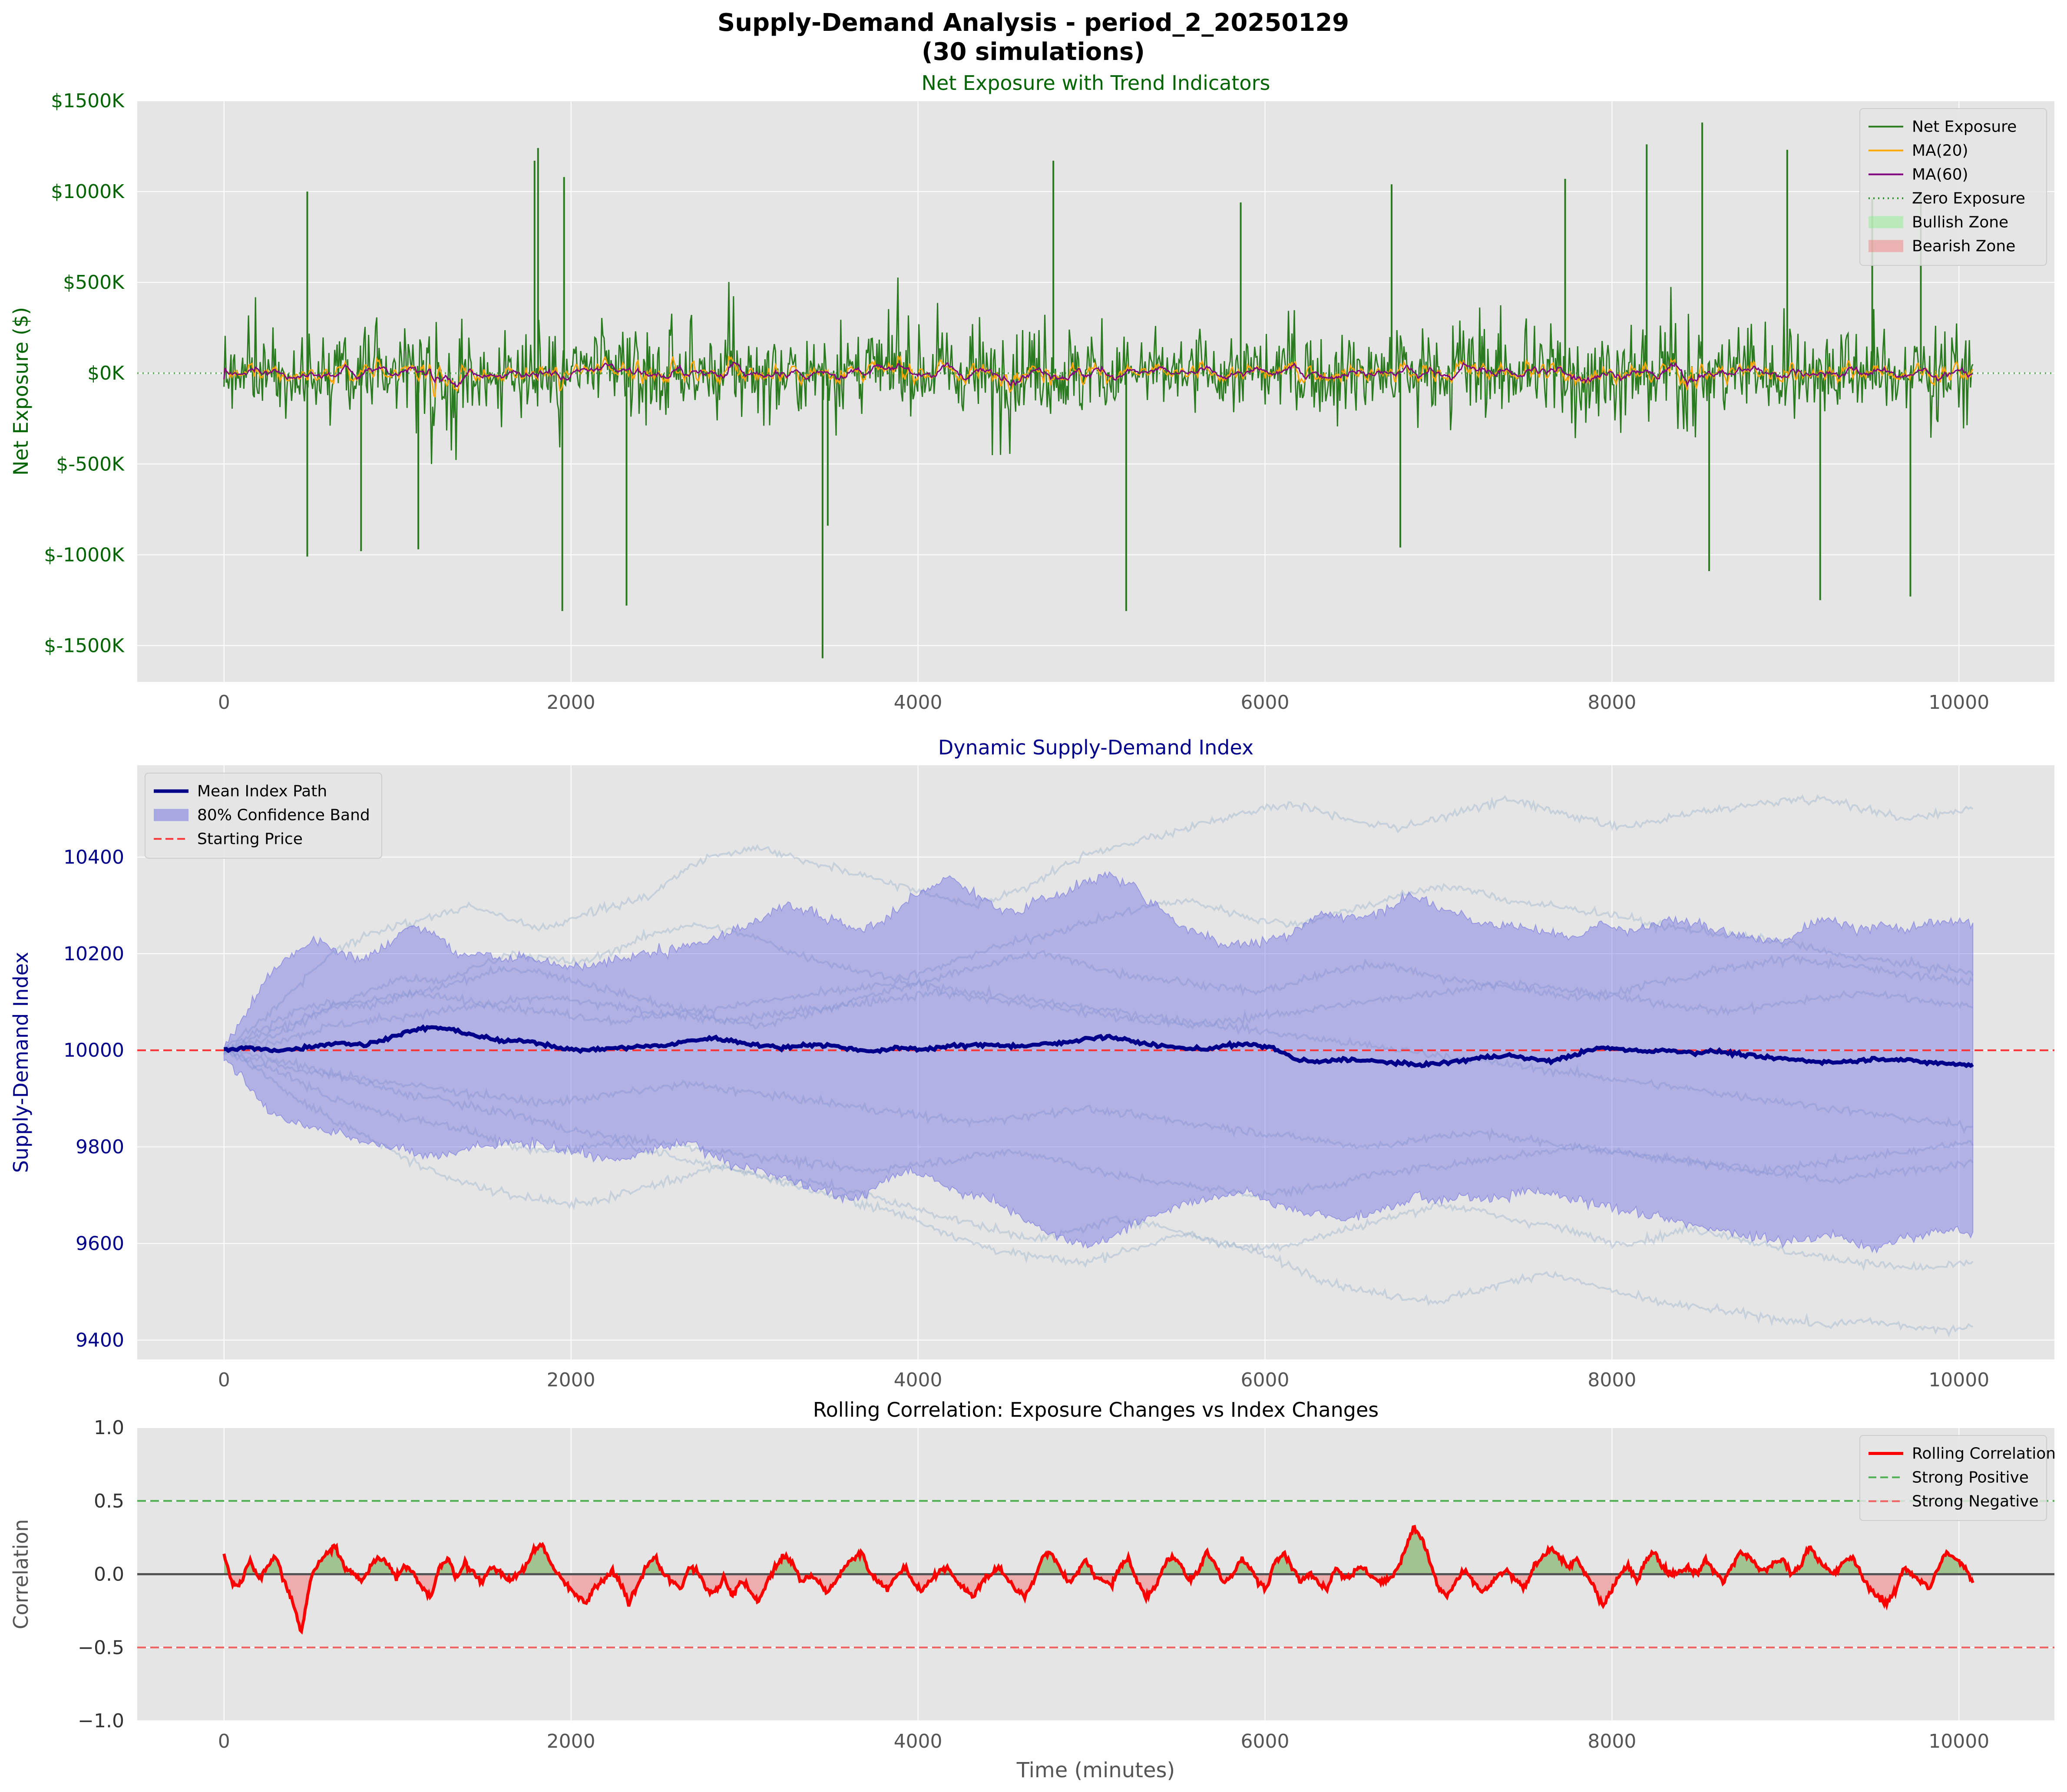 This screenshot has width=2067, height=1792. I want to click on chart-title: Net Exposure with Trend Indicators, so click(1096, 83).